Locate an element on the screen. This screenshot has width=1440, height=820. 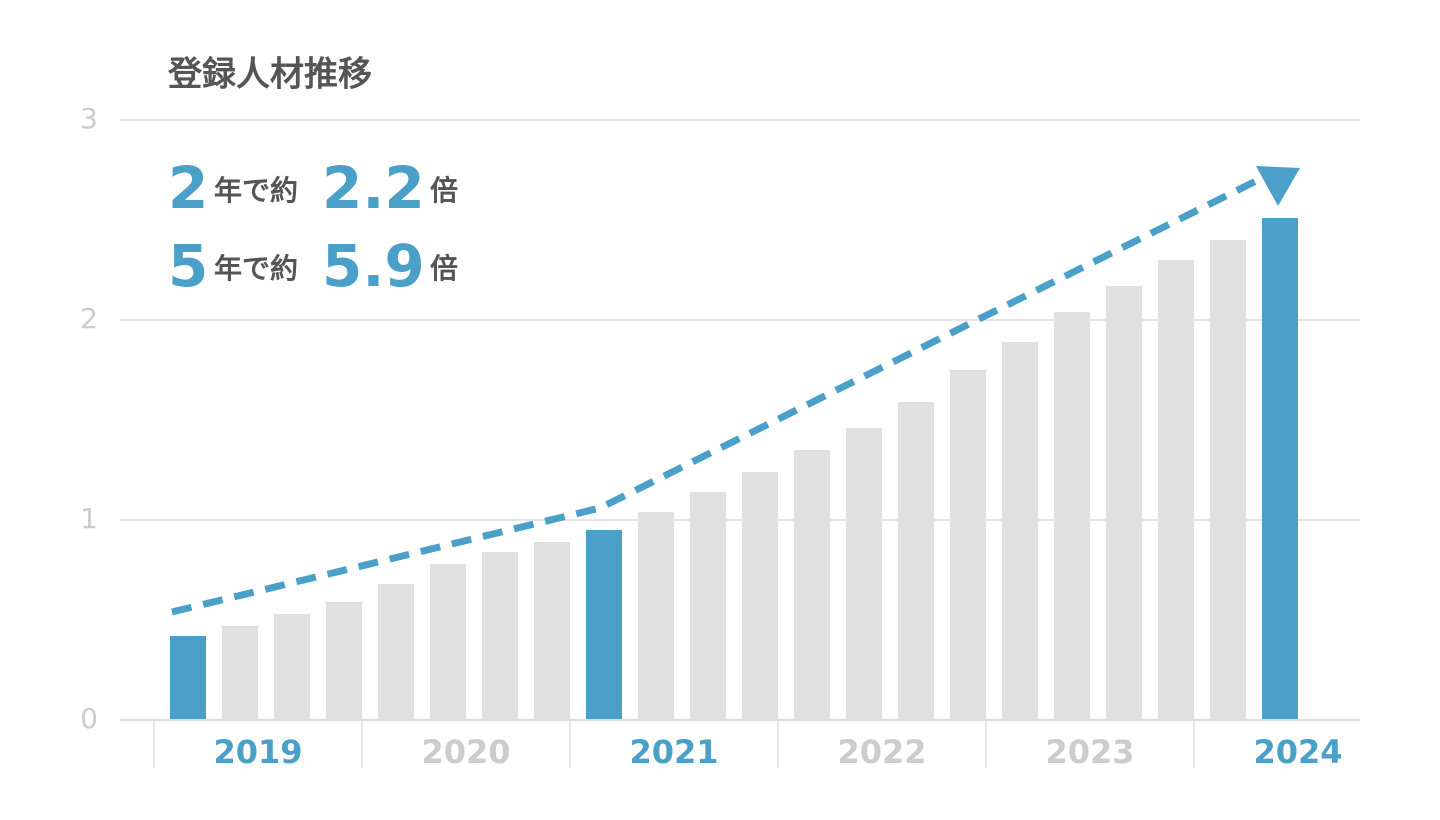
annotation-number: 2.2 is located at coordinates (373, 188).